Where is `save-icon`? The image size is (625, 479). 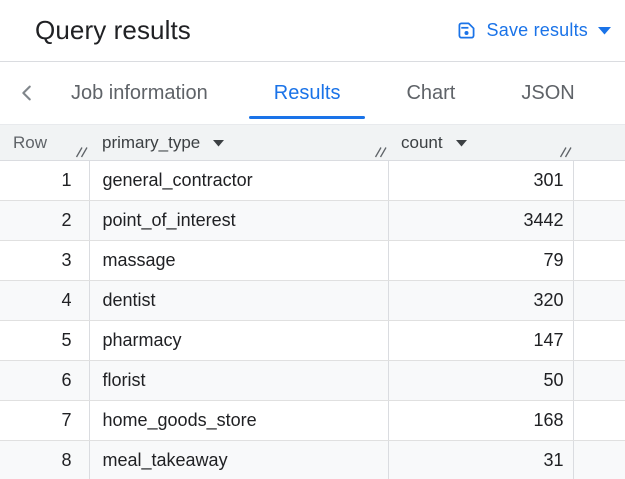 save-icon is located at coordinates (466, 30).